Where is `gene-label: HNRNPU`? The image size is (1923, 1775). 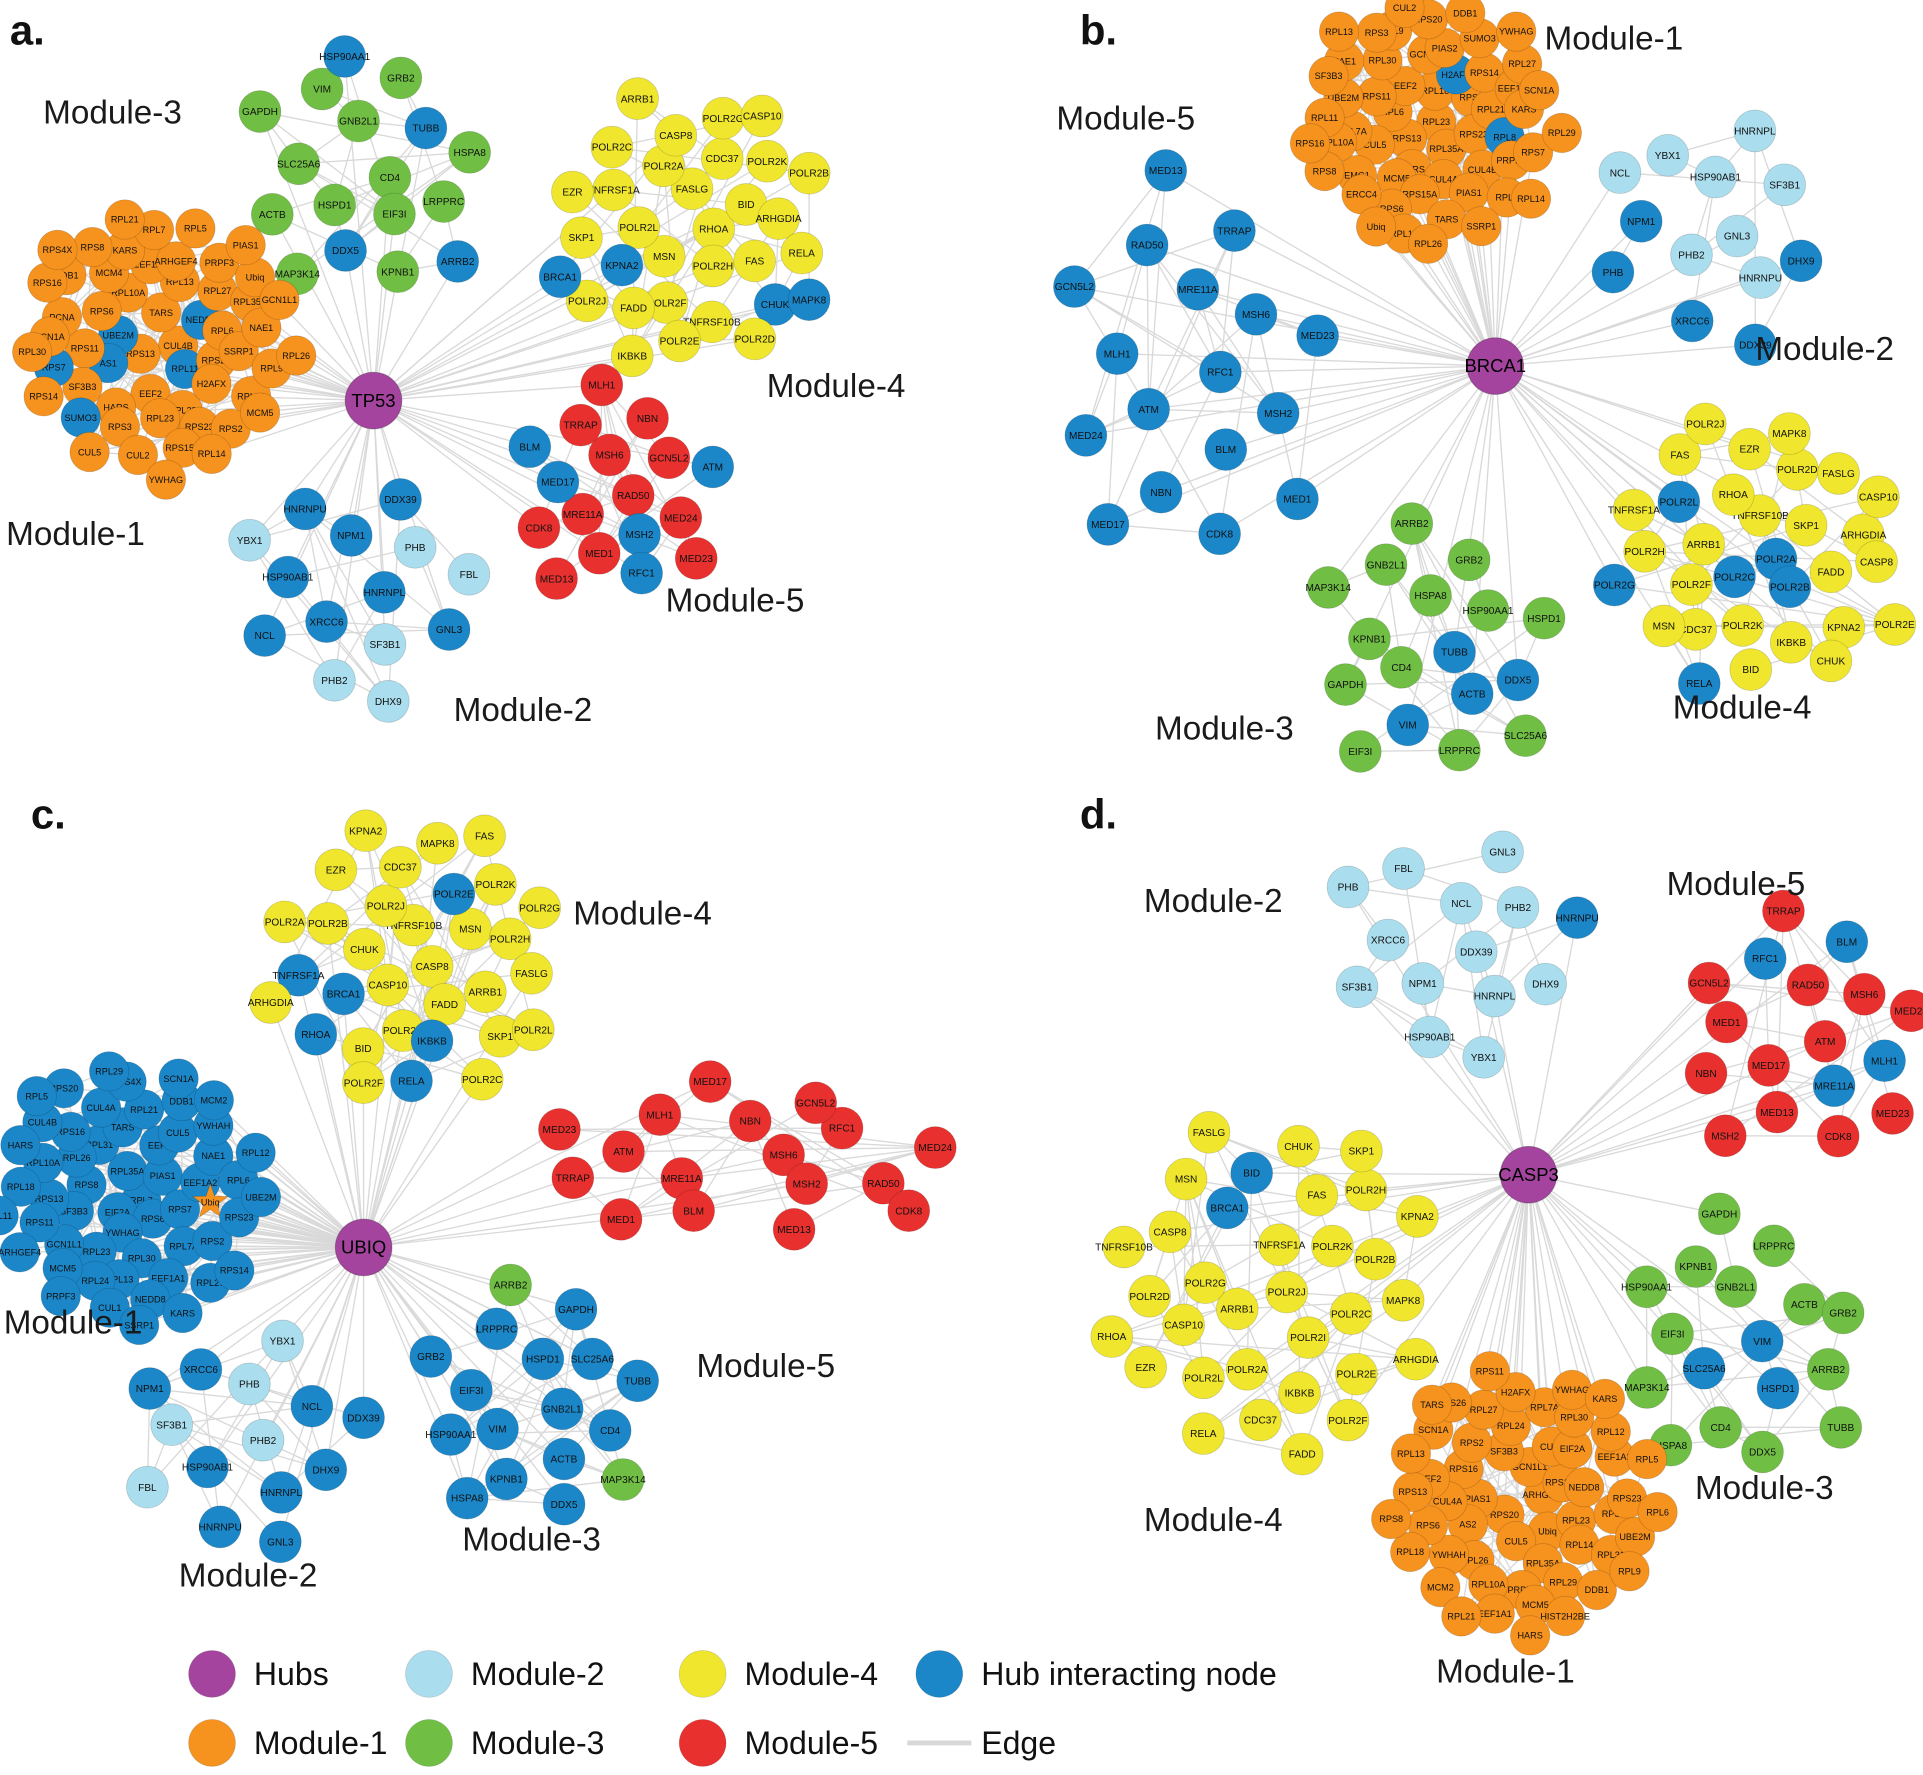 gene-label: HNRNPU is located at coordinates (304, 510).